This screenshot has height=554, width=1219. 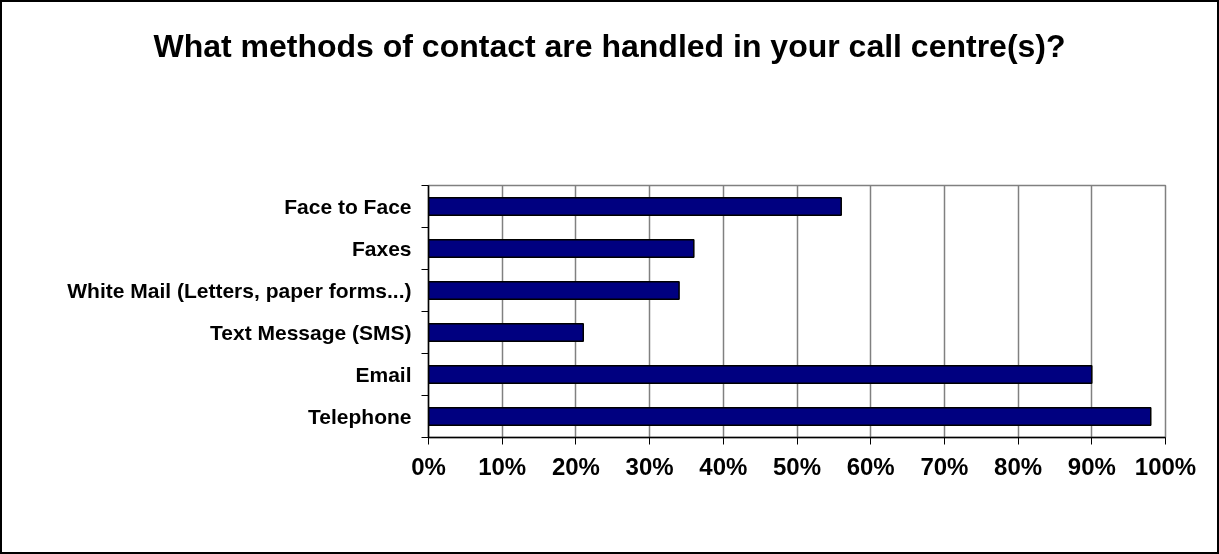 I want to click on x-tick-label: 90%, so click(x=1091, y=466).